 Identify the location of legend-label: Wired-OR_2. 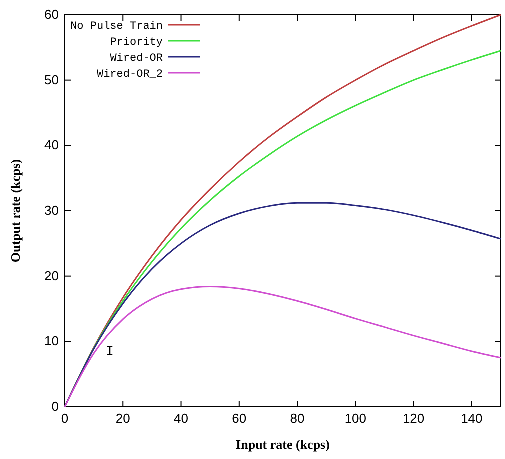
(129, 75).